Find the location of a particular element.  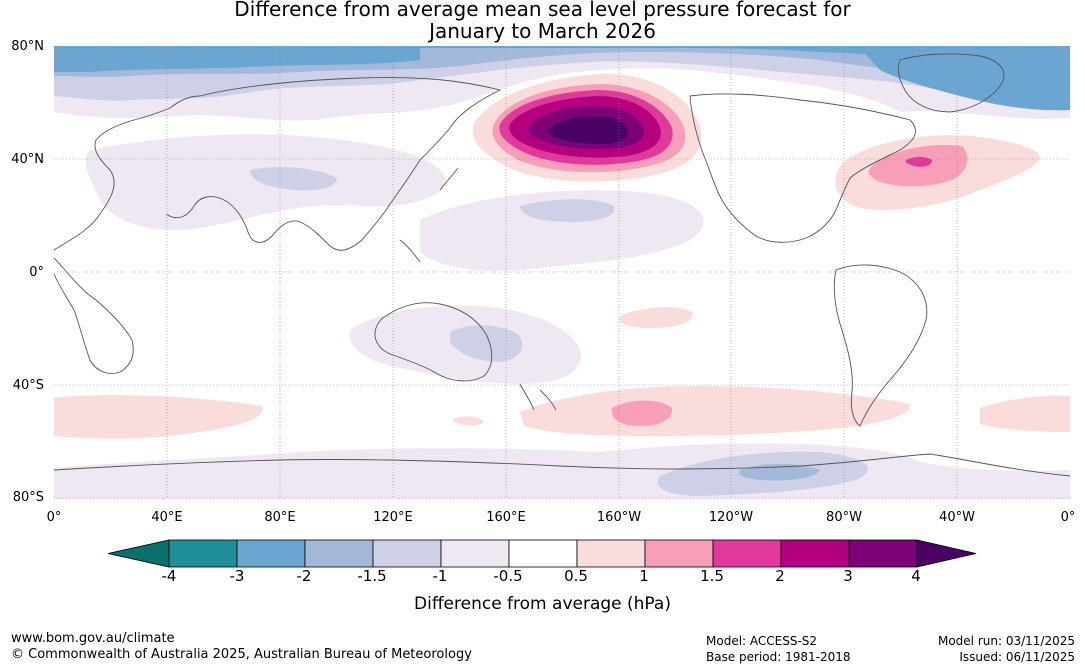

colorbar-label: 2 is located at coordinates (780, 576).